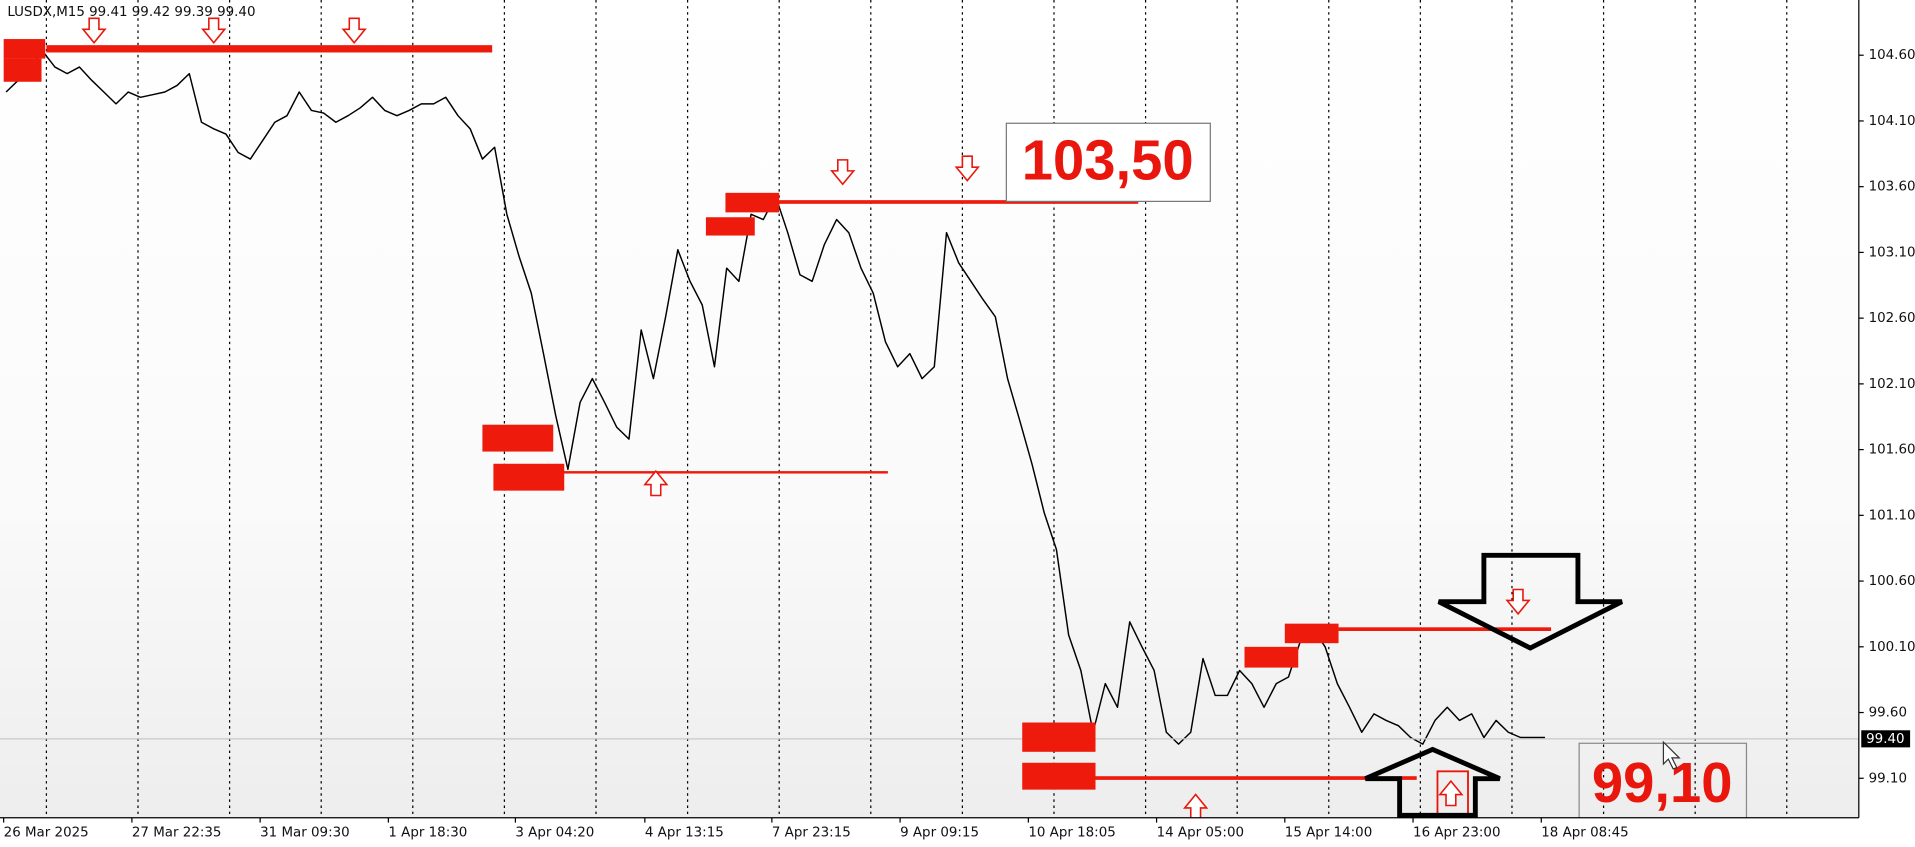  I want to click on y-tick-label: 103.10, so click(1892, 252).